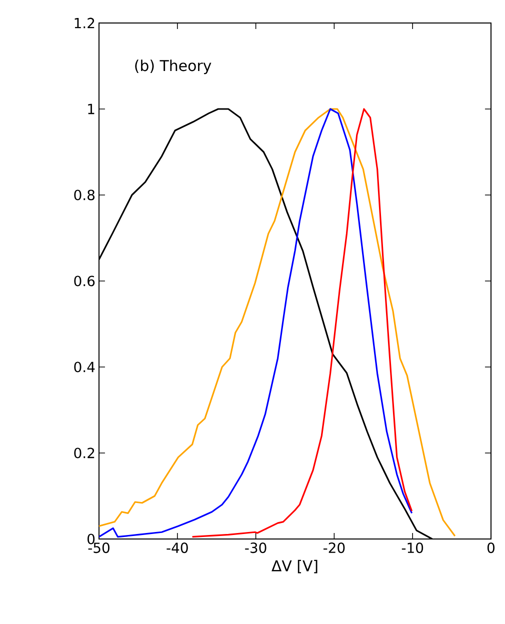 The image size is (505, 624). What do you see at coordinates (84, 281) in the screenshot?
I see `y-tick-label: 0.6` at bounding box center [84, 281].